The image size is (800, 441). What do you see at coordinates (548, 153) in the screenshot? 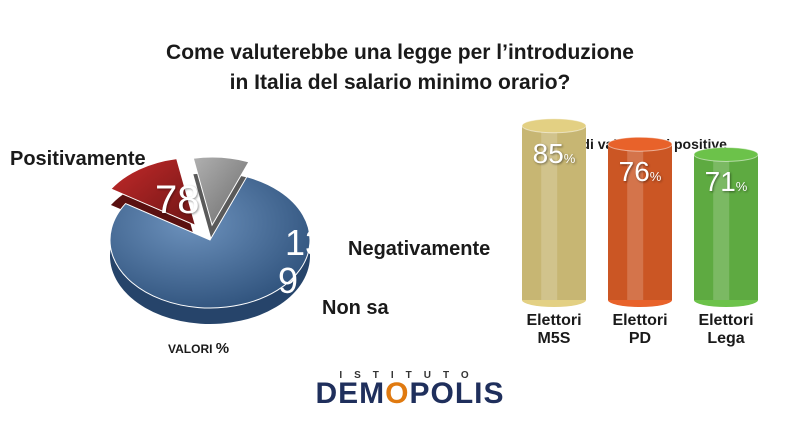
I see `bar-value-number-0: 85` at bounding box center [548, 153].